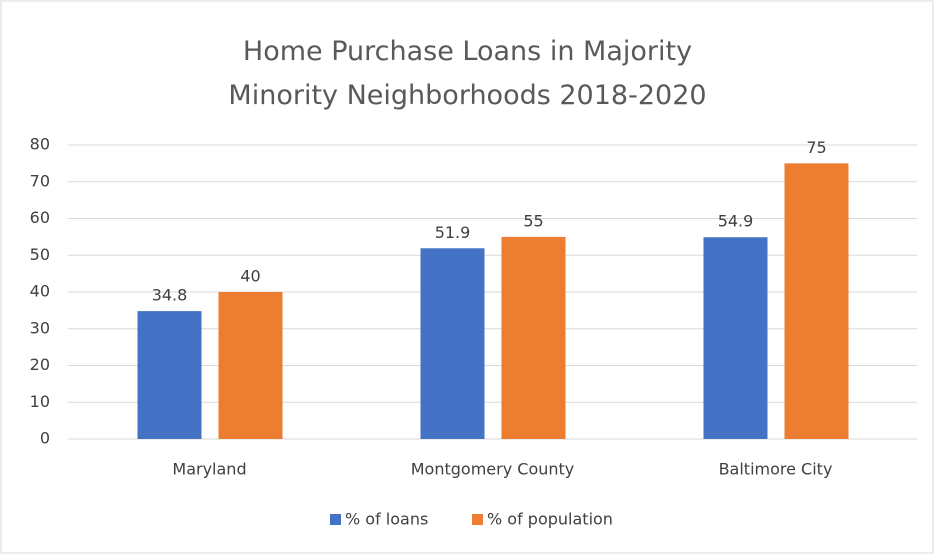 The height and width of the screenshot is (555, 935). Describe the element at coordinates (533, 220) in the screenshot. I see `data-label: 55` at that location.